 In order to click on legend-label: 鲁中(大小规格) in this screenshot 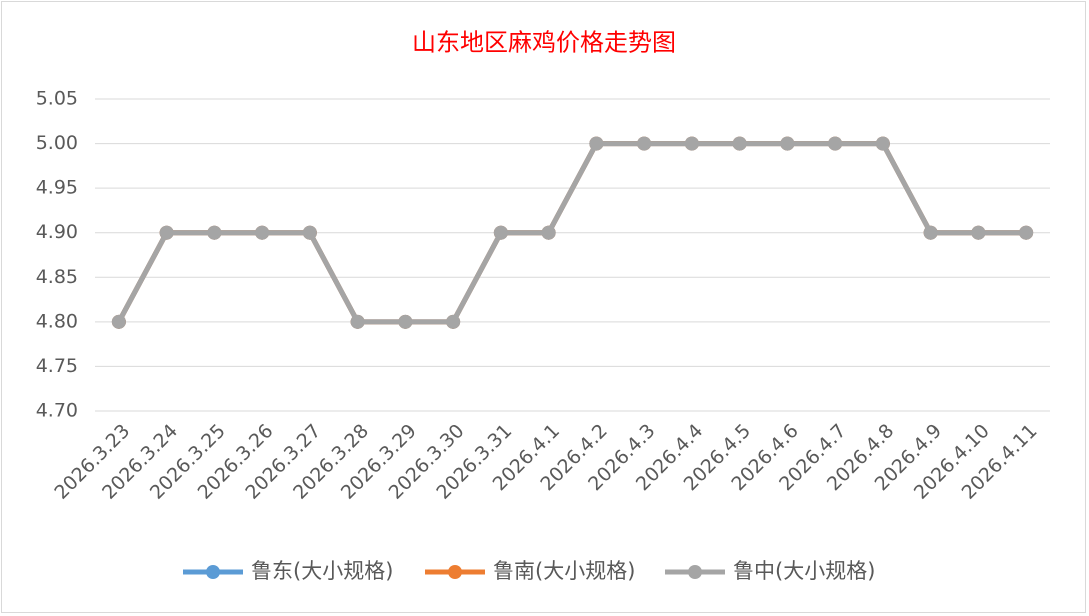, I will do `click(804, 571)`.